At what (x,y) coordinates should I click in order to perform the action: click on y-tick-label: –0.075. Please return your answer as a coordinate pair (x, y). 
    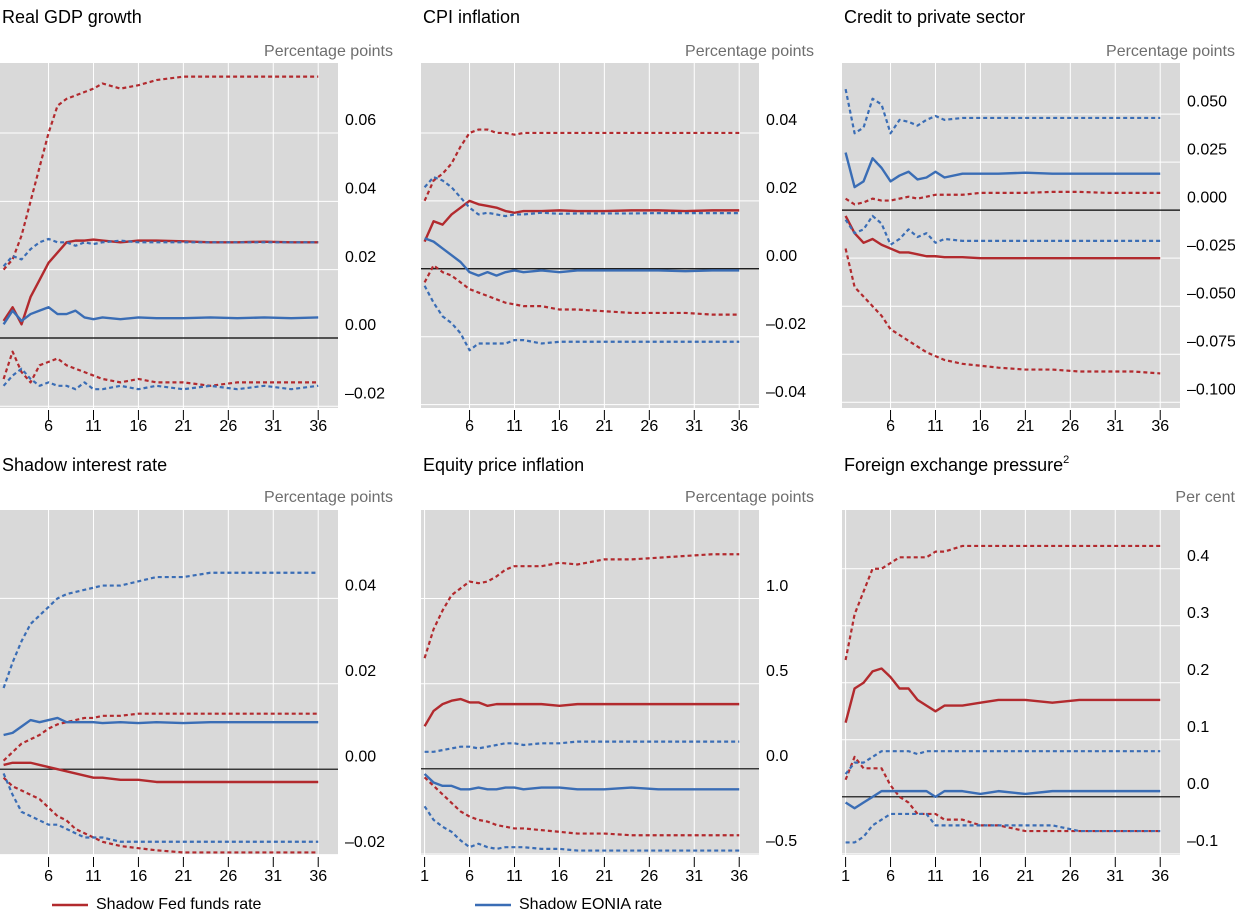
    Looking at the image, I should click on (1211, 341).